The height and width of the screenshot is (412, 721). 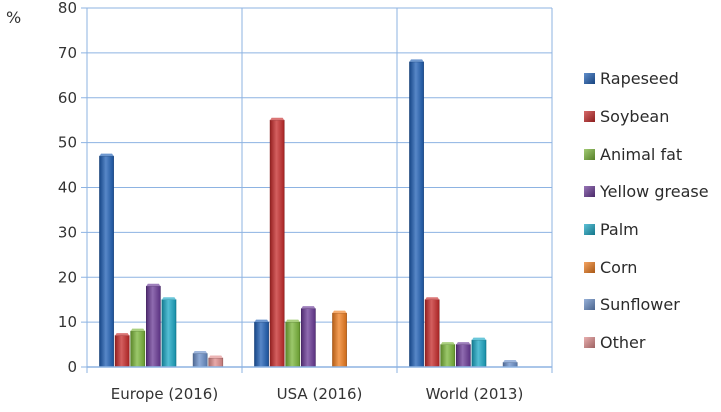 What do you see at coordinates (619, 267) in the screenshot?
I see `legend-label: Corn` at bounding box center [619, 267].